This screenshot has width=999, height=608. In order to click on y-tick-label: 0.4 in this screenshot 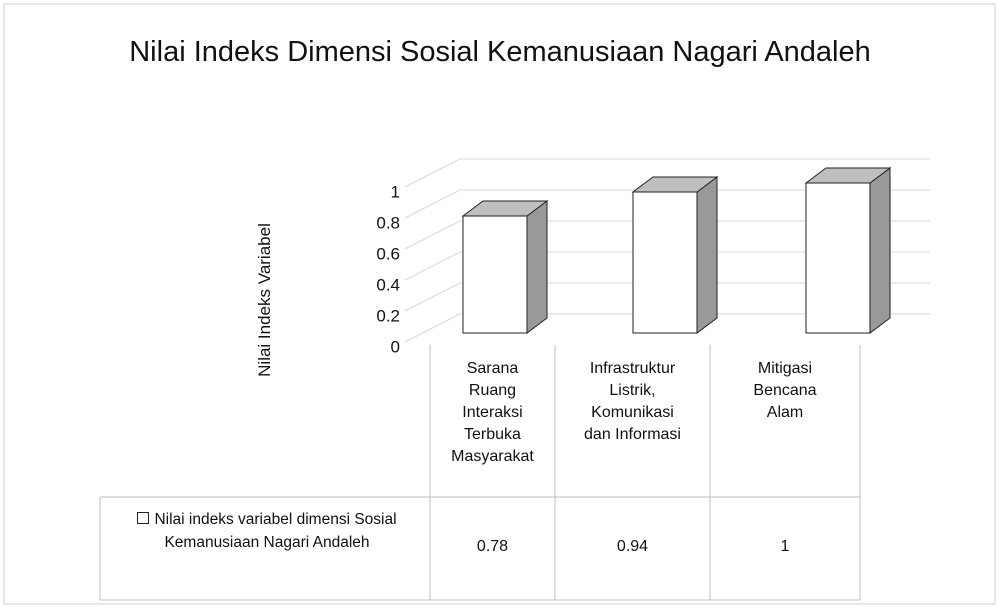, I will do `click(388, 284)`.